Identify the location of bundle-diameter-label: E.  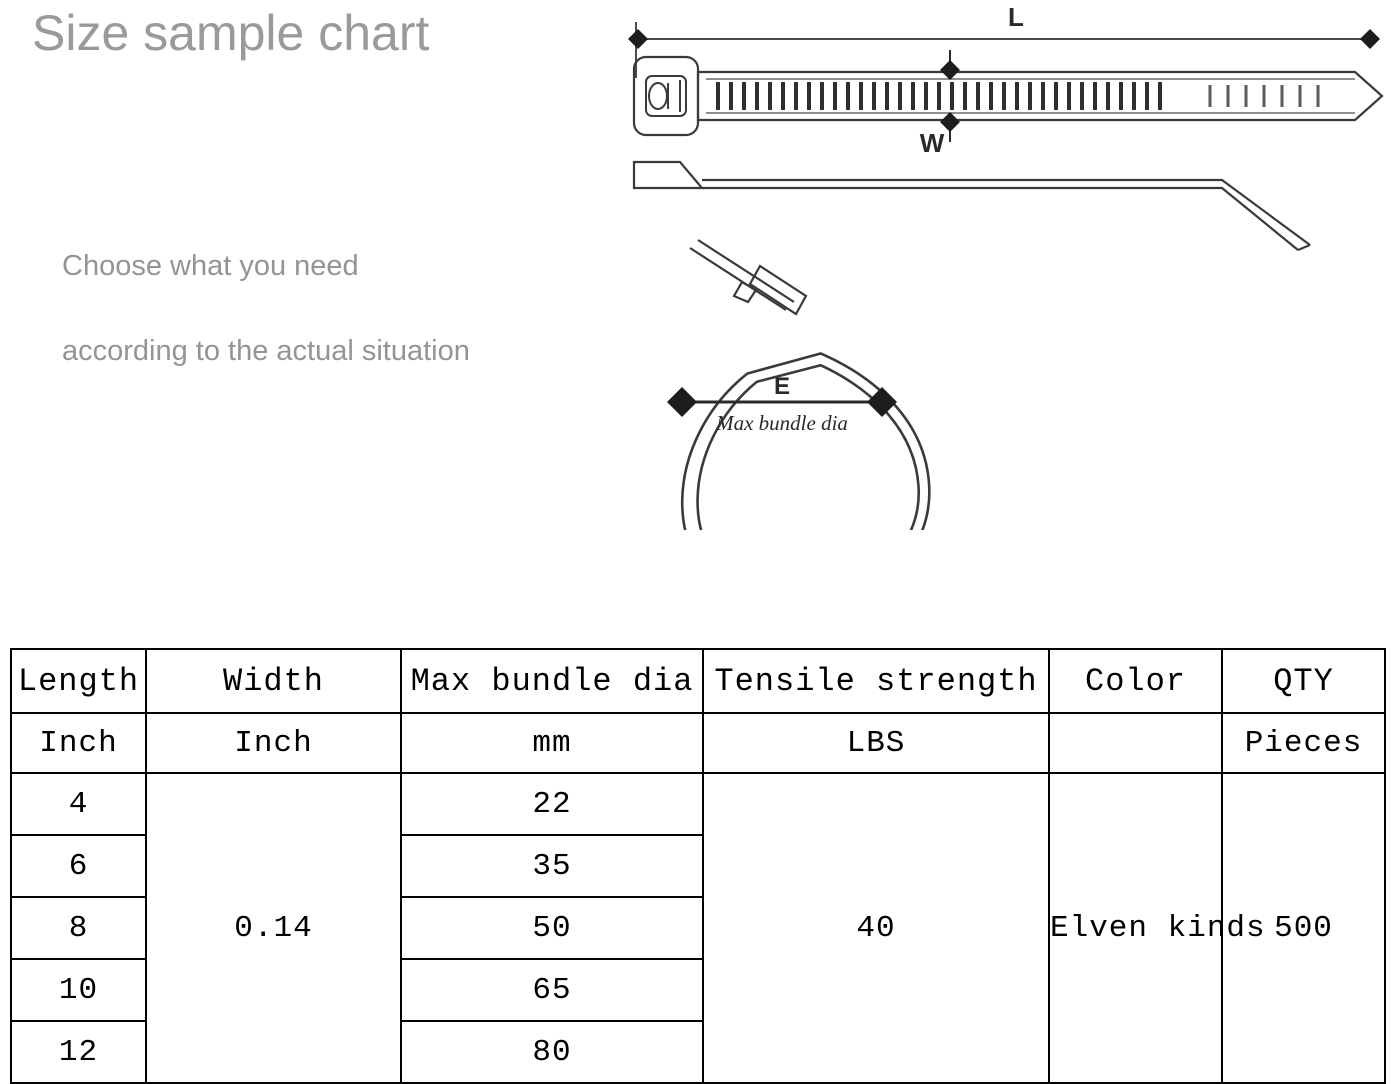
(782, 386).